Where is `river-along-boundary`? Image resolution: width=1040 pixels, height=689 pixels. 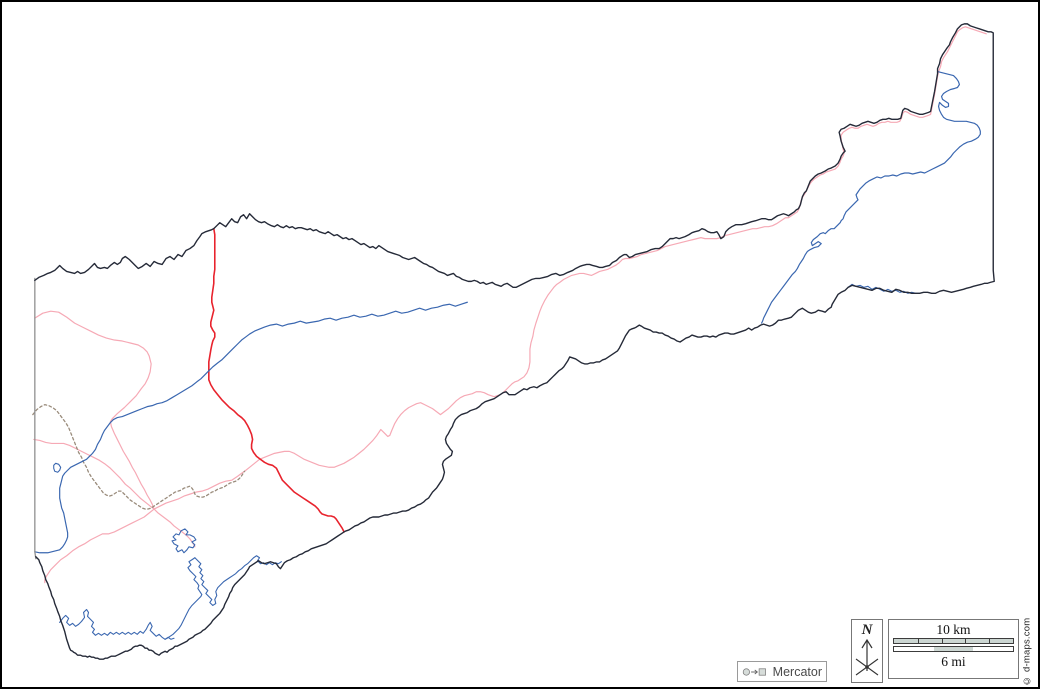
river-along-boundary is located at coordinates (884, 288).